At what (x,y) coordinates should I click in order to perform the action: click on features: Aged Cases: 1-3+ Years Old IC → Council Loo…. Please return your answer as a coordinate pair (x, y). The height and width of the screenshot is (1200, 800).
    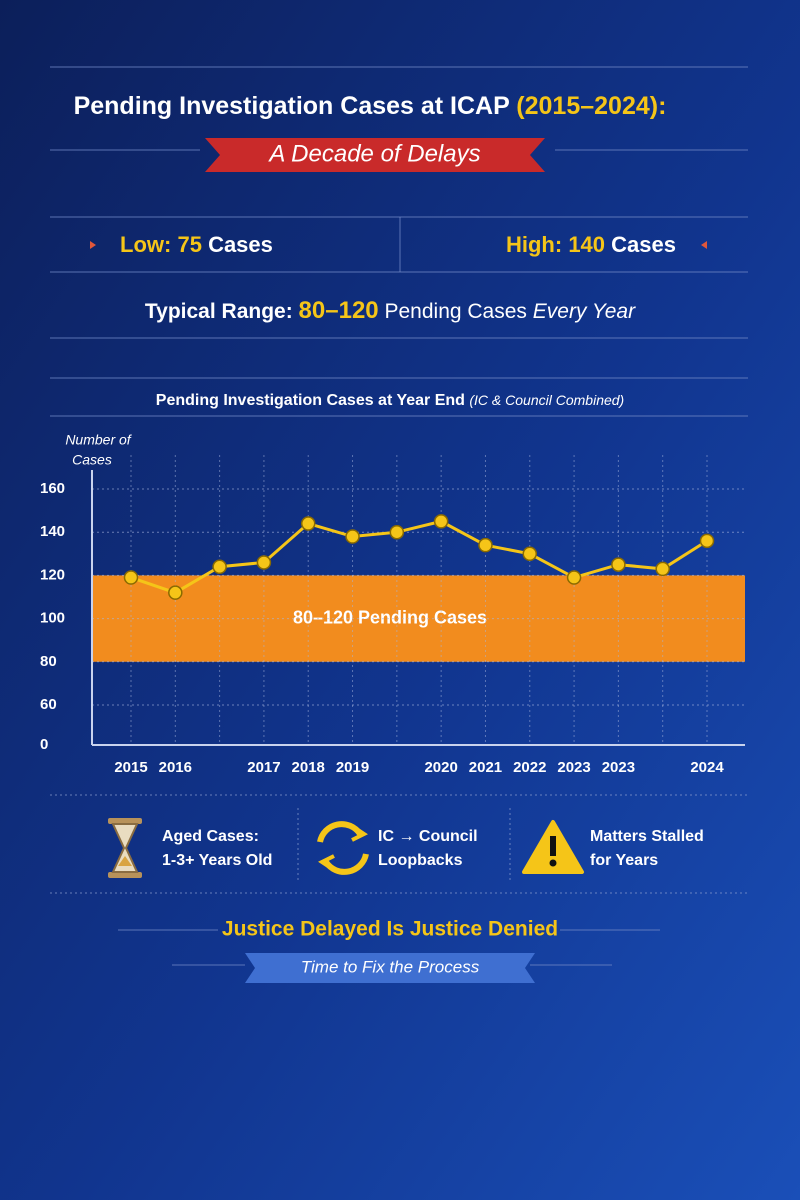
    Looking at the image, I should click on (433, 848).